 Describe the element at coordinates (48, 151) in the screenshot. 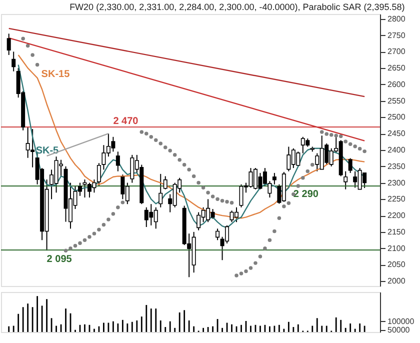

I see `series-label: SK-5` at that location.